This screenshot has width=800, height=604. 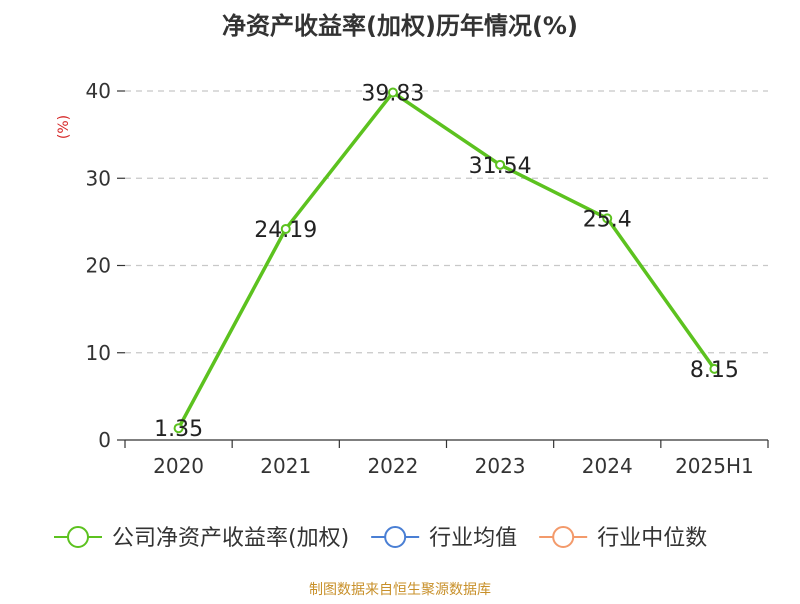 I want to click on legend-item: 行业中位数, so click(x=623, y=538).